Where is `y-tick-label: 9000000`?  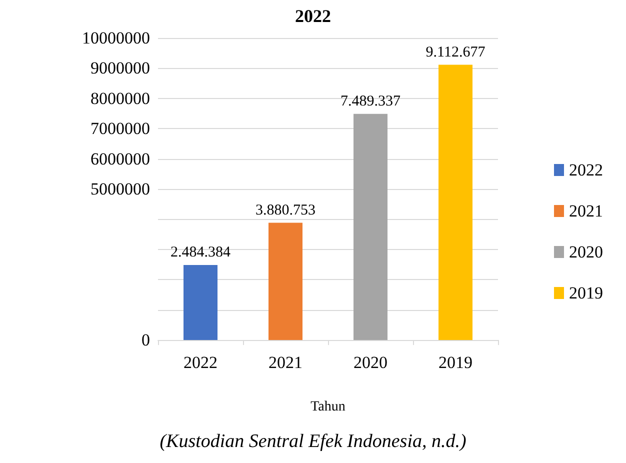
y-tick-label: 9000000 is located at coordinates (120, 68).